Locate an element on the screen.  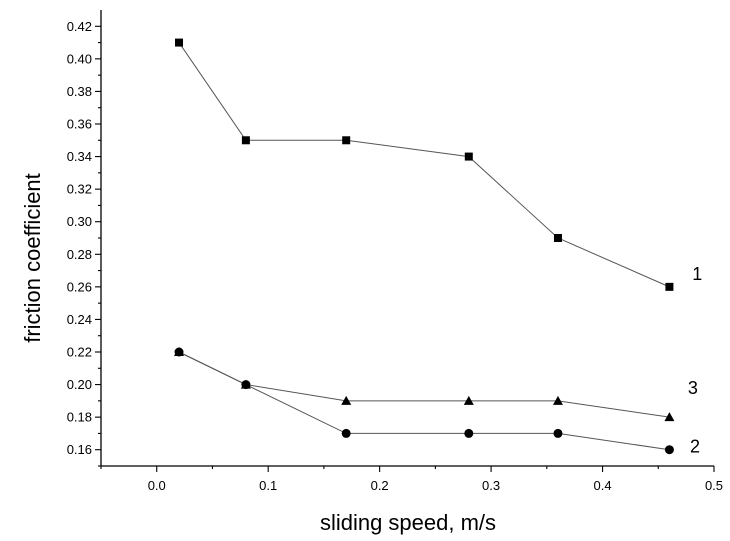
series-1-label: 1 is located at coordinates (697, 274).